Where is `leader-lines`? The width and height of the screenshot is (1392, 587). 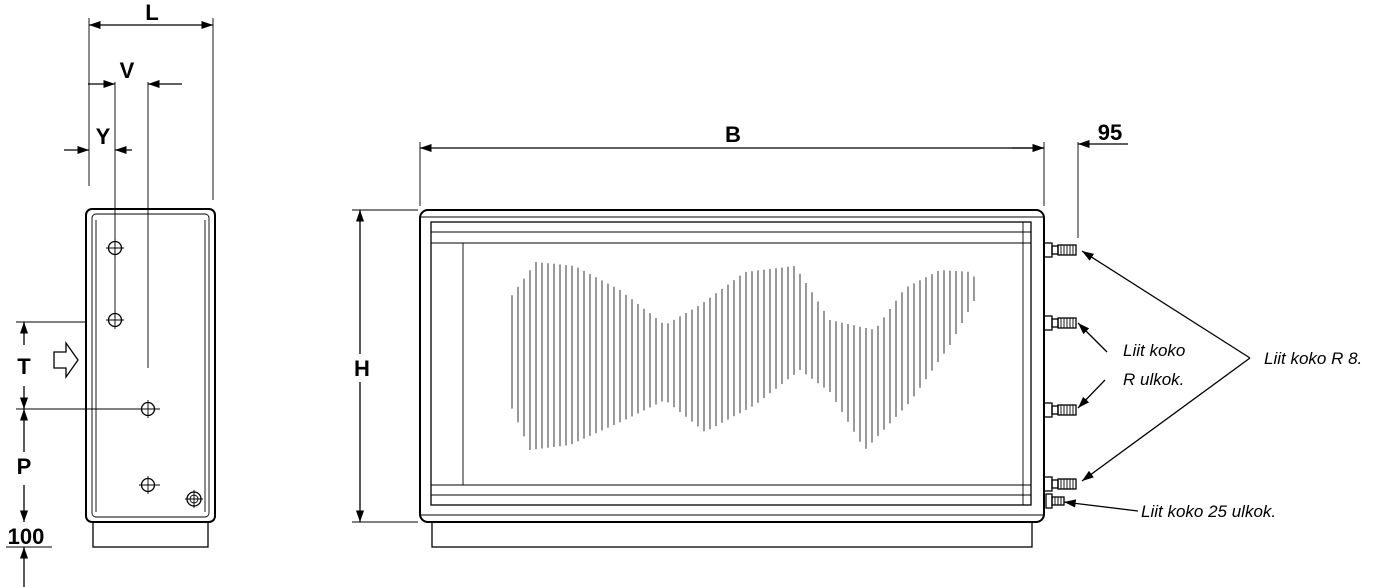 leader-lines is located at coordinates (1157, 381).